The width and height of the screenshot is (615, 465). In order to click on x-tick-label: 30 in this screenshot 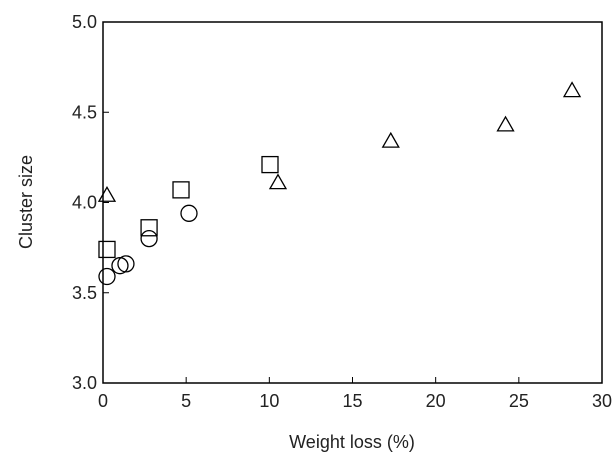, I will do `click(602, 401)`.